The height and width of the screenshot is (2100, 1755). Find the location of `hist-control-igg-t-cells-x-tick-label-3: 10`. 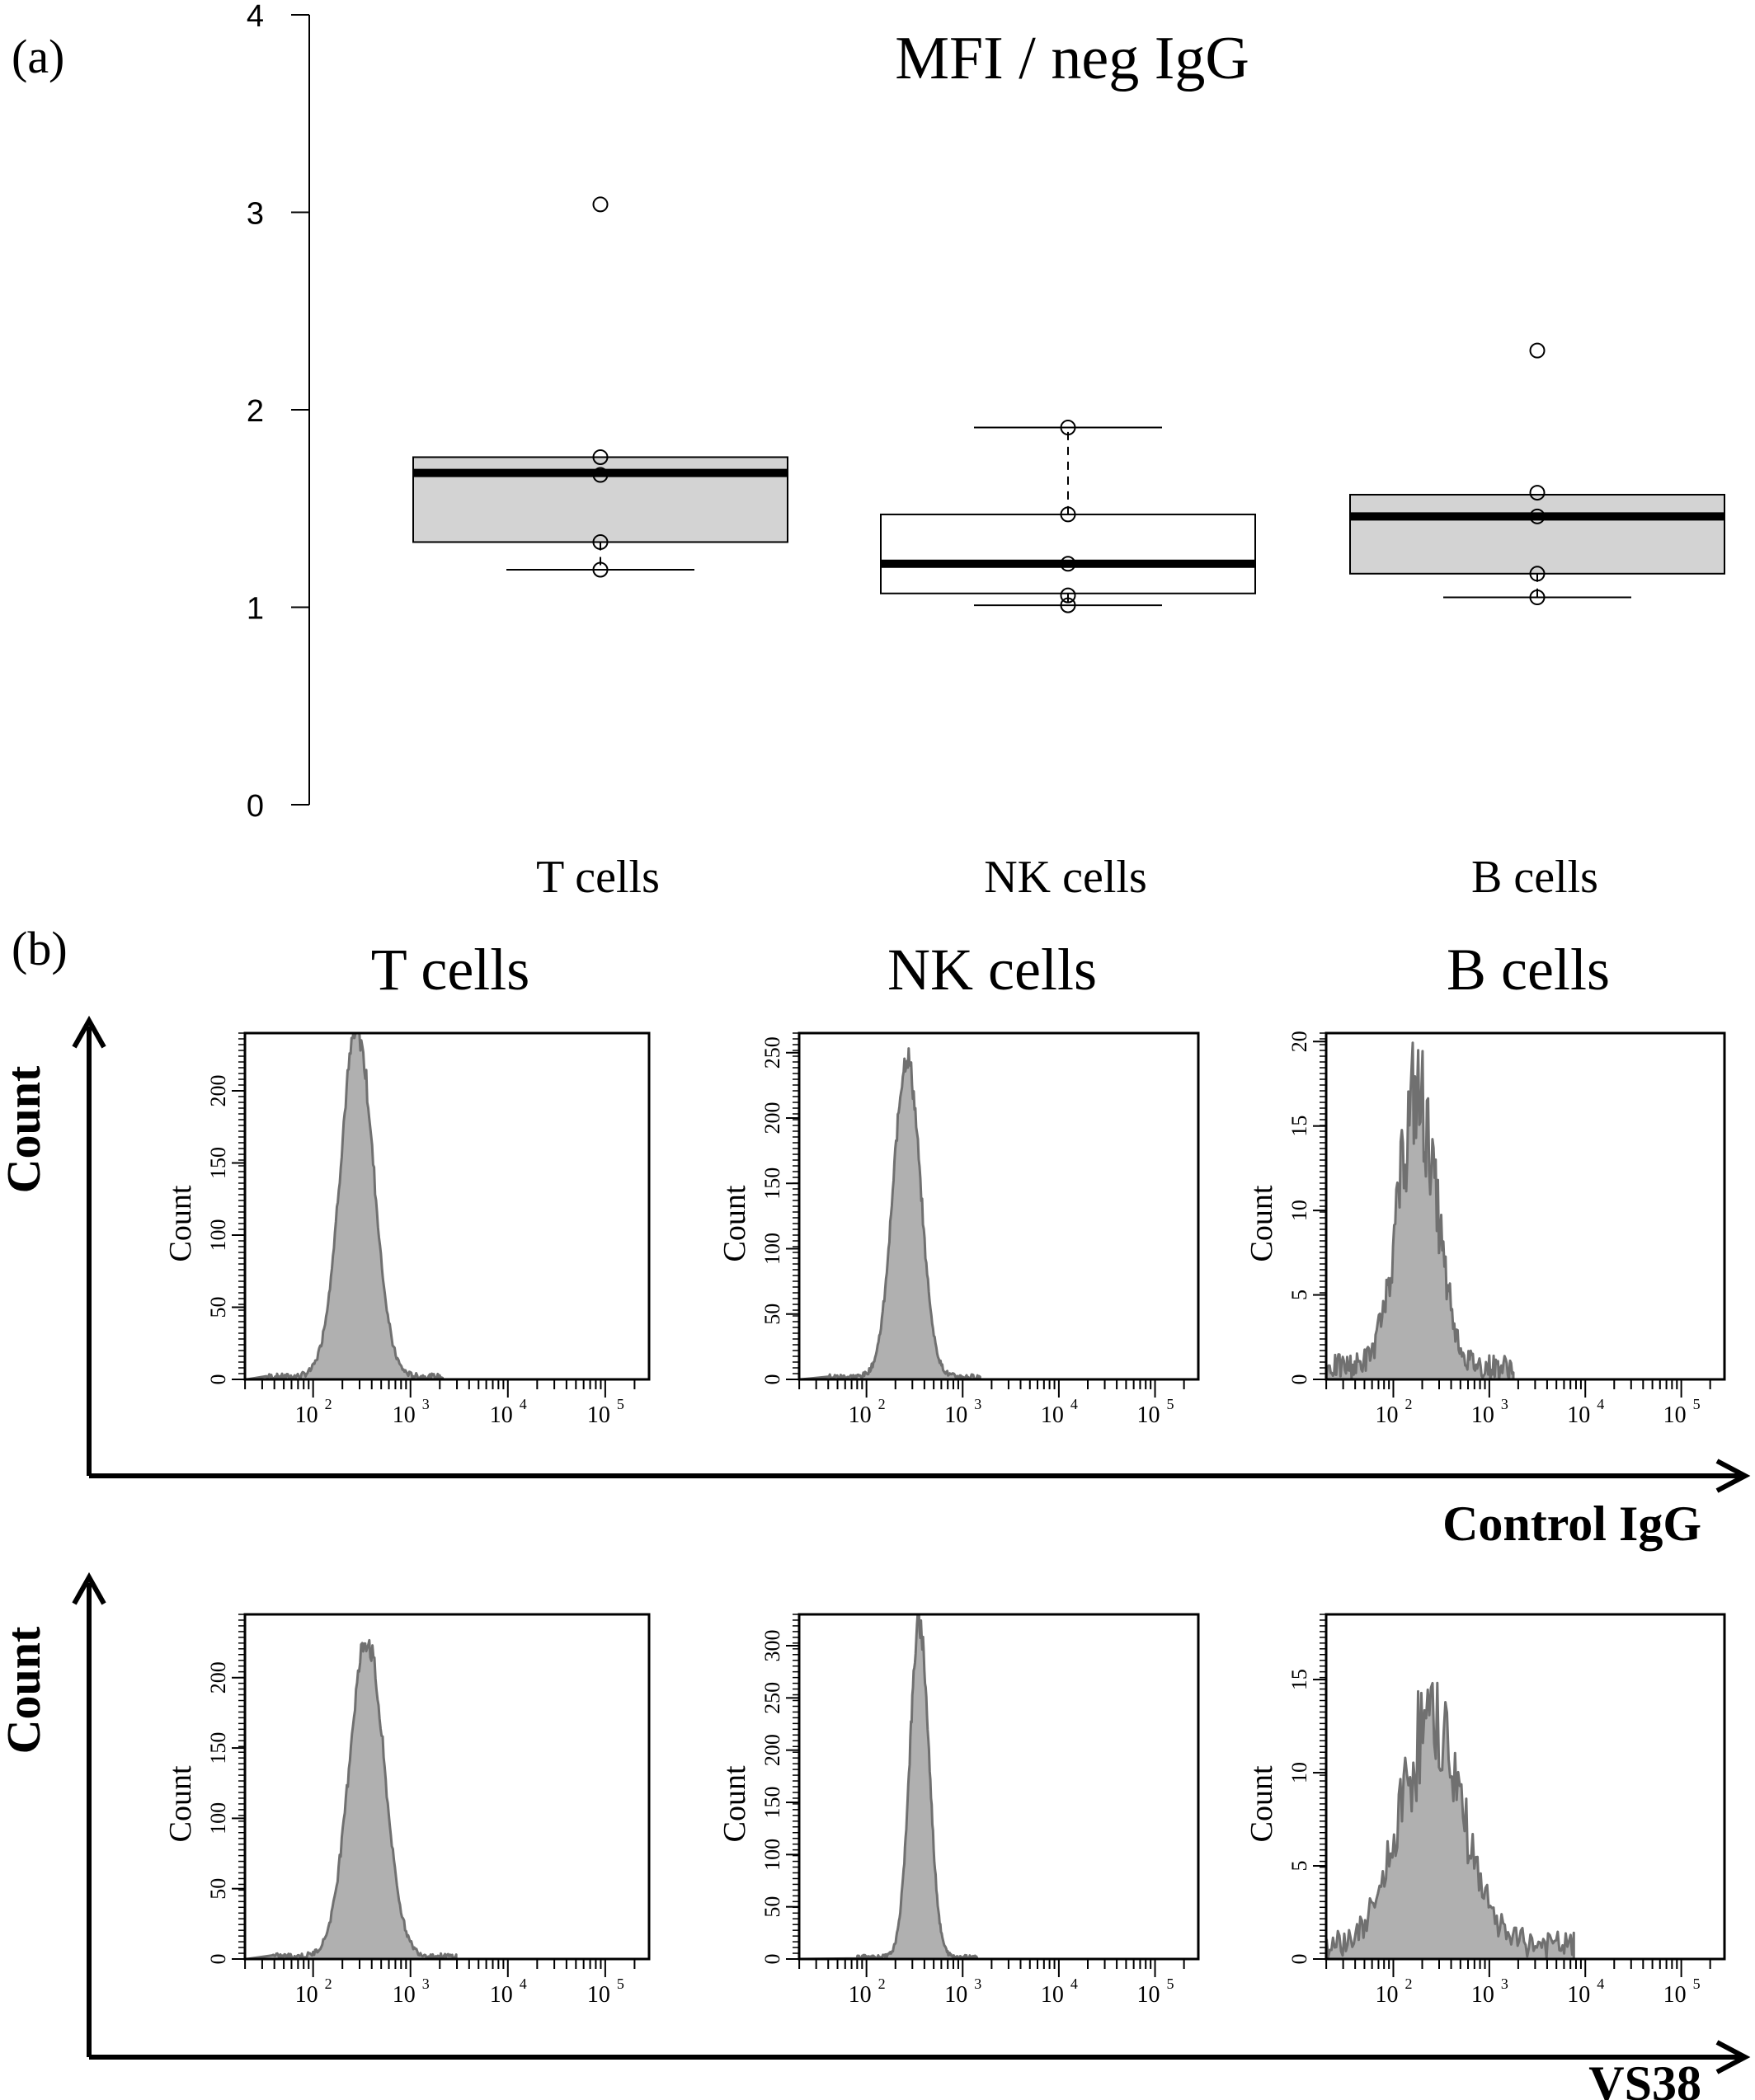

hist-control-igg-t-cells-x-tick-label-3: 10 is located at coordinates (404, 1415).